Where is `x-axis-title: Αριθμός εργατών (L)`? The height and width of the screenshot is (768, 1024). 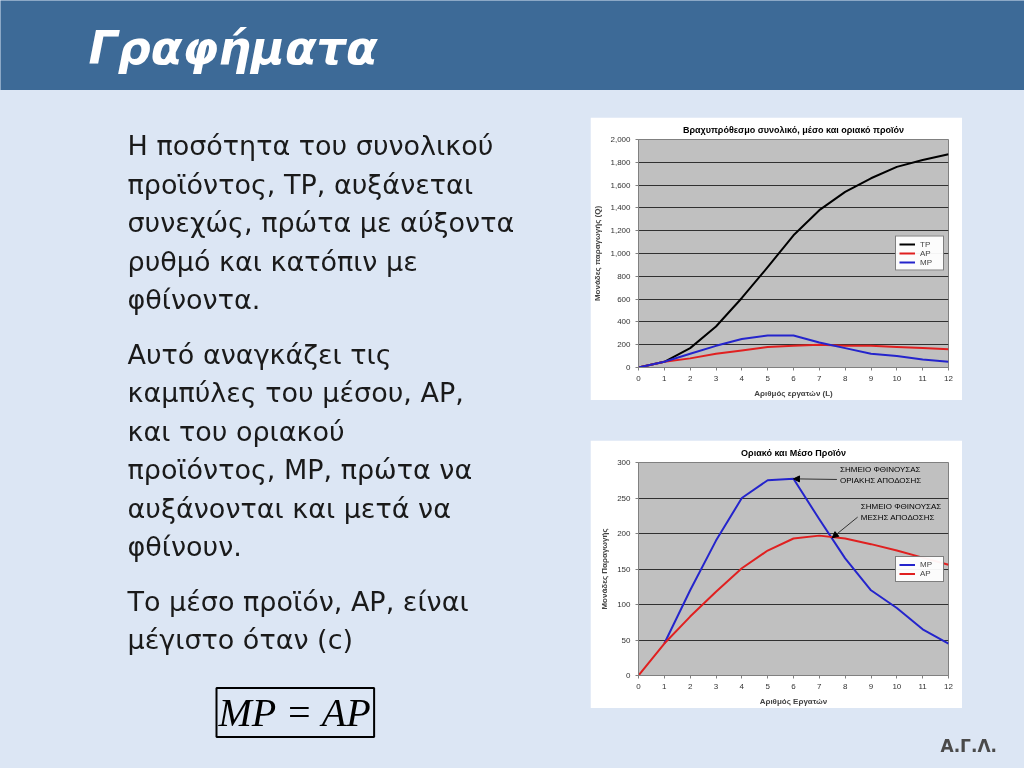
x-axis-title: Αριθμός εργατών (L) is located at coordinates (794, 393).